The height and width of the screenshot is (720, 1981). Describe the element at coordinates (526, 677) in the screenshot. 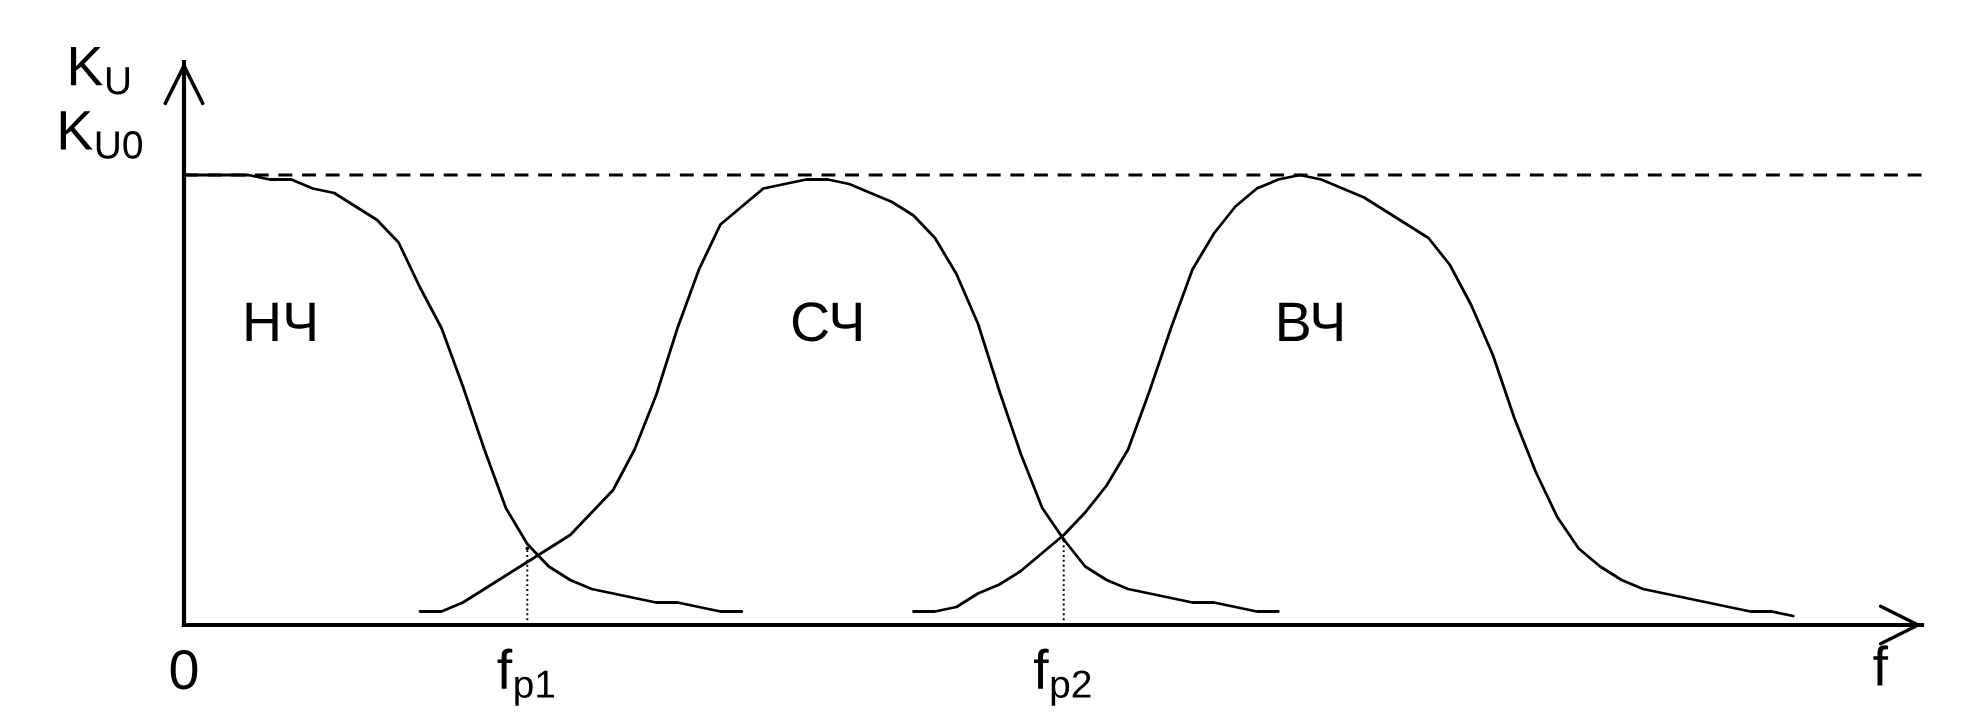

I see `x-tick-label: f$_{p1}$` at that location.